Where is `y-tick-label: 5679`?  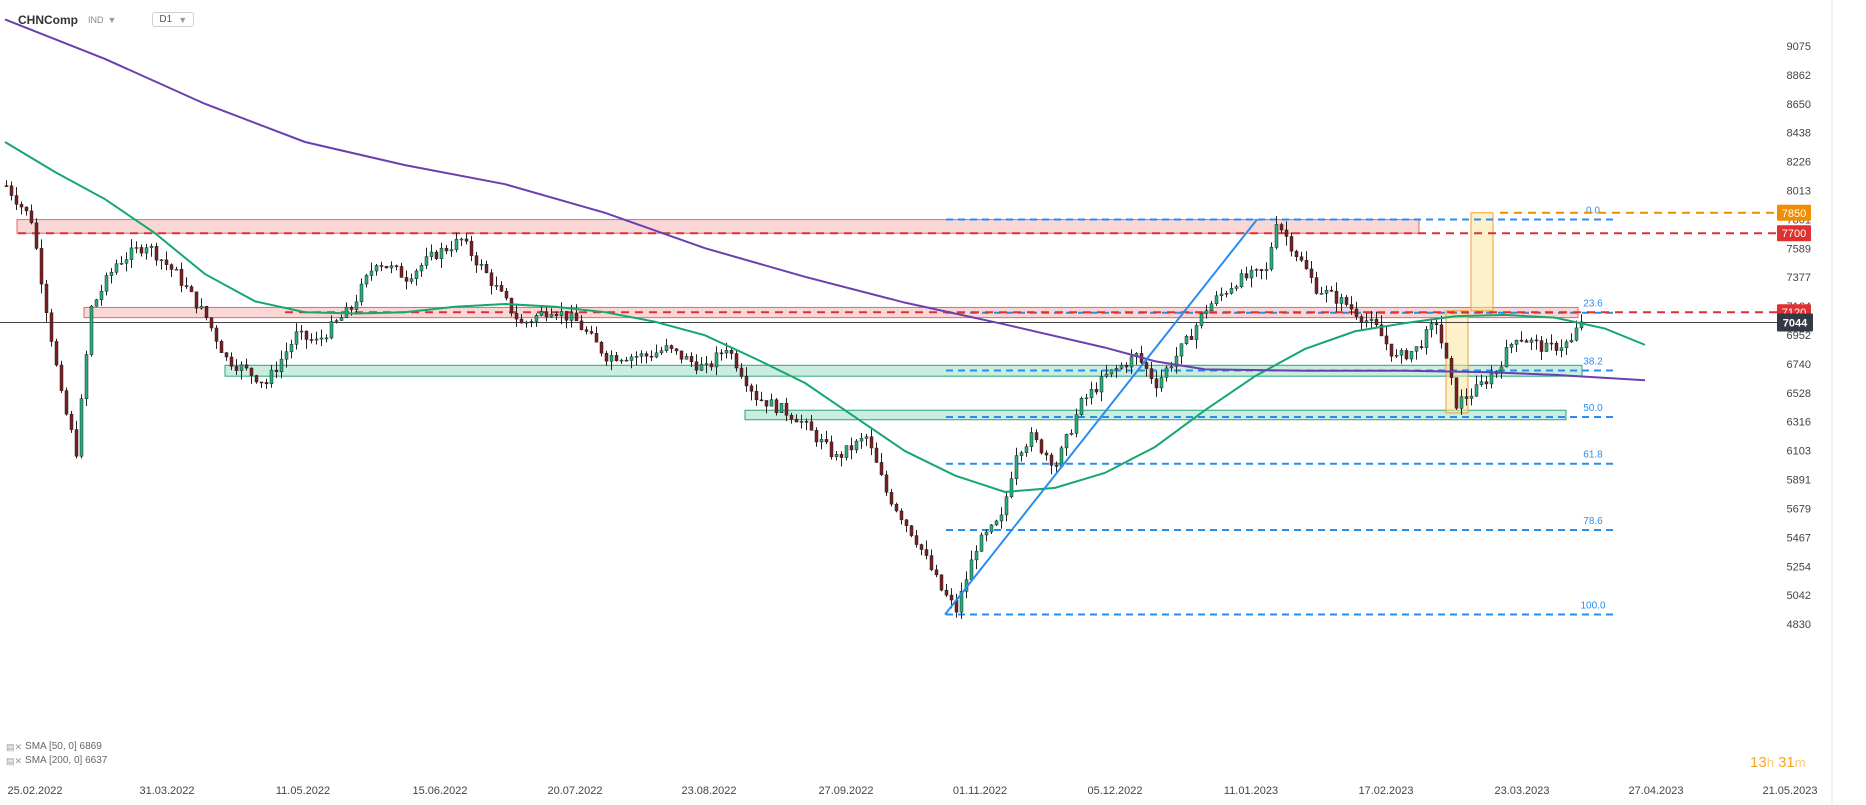 y-tick-label: 5679 is located at coordinates (1799, 509).